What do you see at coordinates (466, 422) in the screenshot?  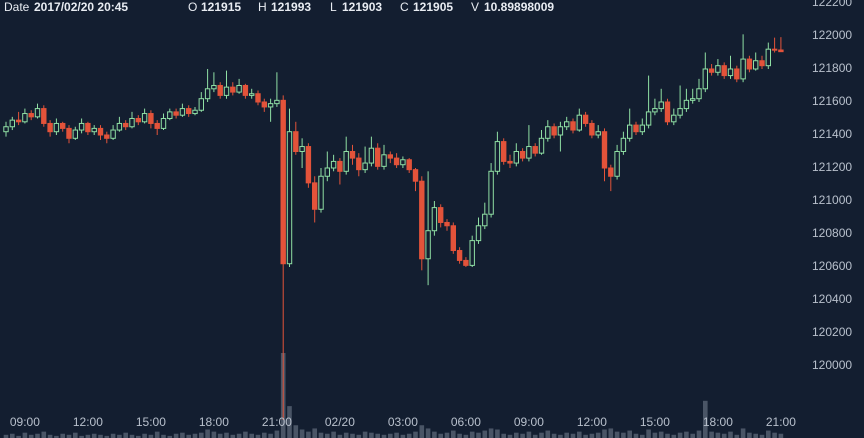 I see `x-tick-label: 06:00` at bounding box center [466, 422].